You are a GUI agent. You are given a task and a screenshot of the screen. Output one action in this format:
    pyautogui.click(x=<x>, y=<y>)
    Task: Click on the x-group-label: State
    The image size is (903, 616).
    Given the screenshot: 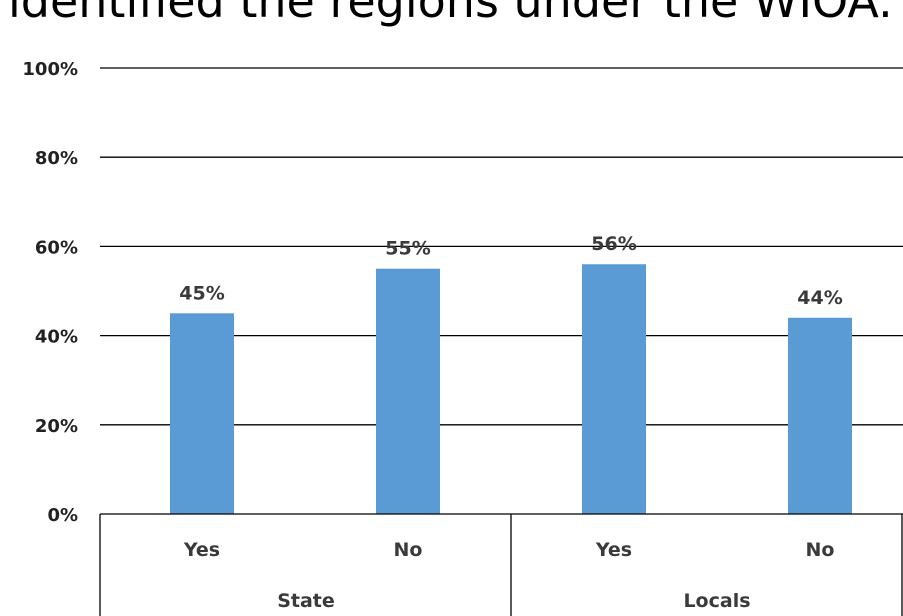 What is the action you would take?
    pyautogui.click(x=306, y=601)
    